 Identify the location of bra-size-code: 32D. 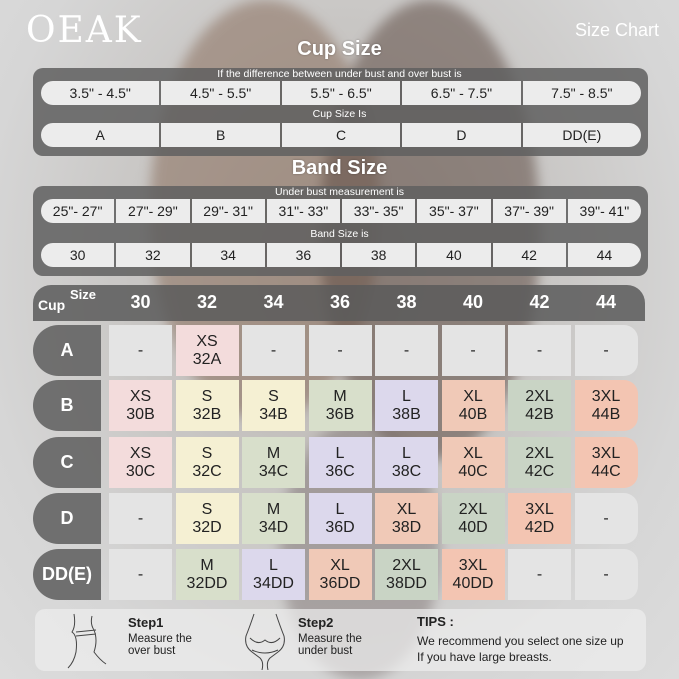
(207, 527).